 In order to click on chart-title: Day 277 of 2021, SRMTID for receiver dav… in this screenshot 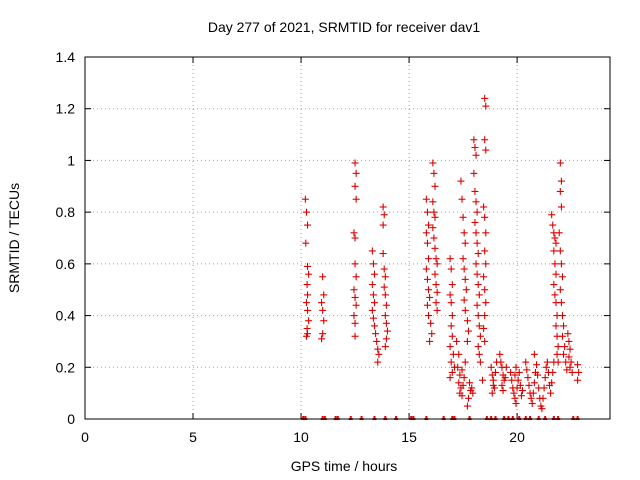, I will do `click(344, 27)`.